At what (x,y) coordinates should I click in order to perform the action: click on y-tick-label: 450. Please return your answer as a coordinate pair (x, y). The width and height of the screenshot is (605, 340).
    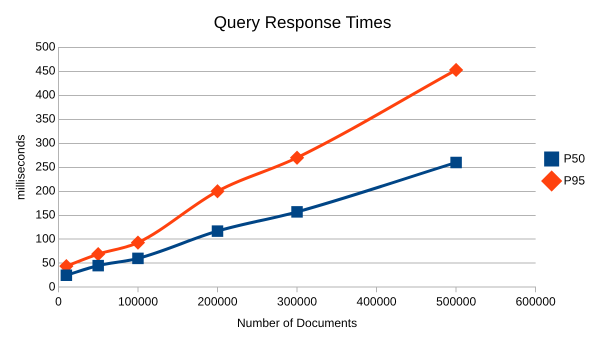
    Looking at the image, I should click on (45, 71).